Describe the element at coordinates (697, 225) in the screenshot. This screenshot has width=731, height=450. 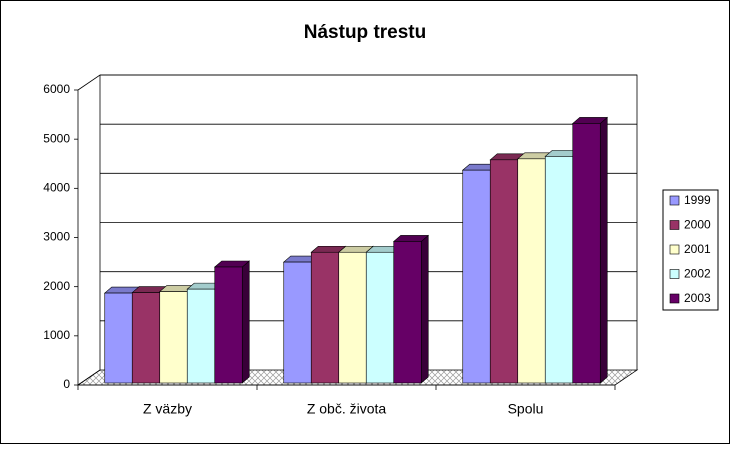
I see `legend-label: 2000` at that location.